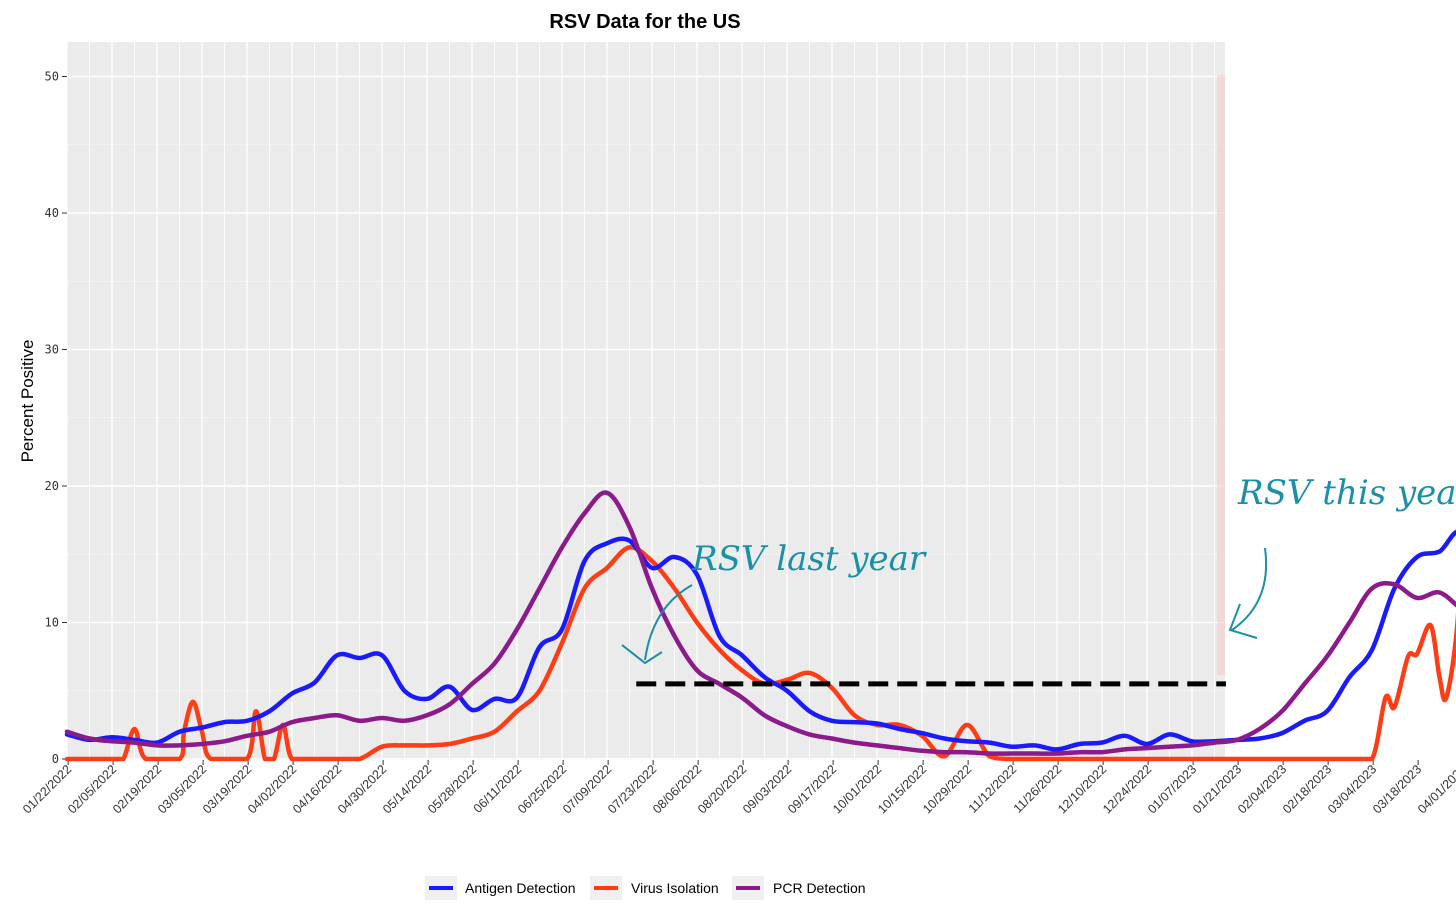  What do you see at coordinates (52, 623) in the screenshot?
I see `y-tick-label: 10` at bounding box center [52, 623].